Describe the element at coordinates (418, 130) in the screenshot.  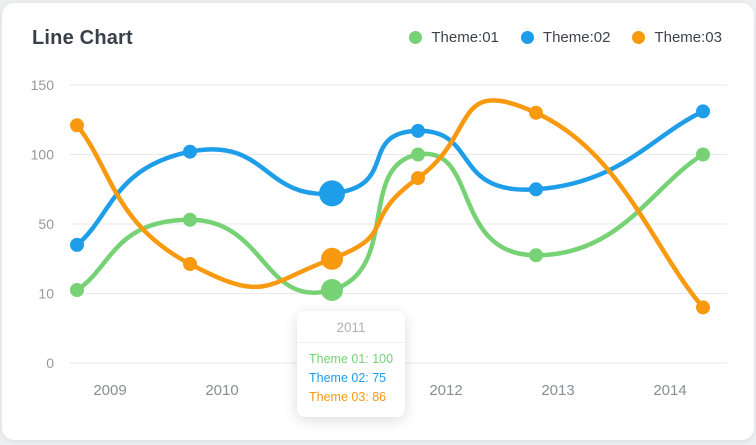
I see `data-point-theme02-2012` at that location.